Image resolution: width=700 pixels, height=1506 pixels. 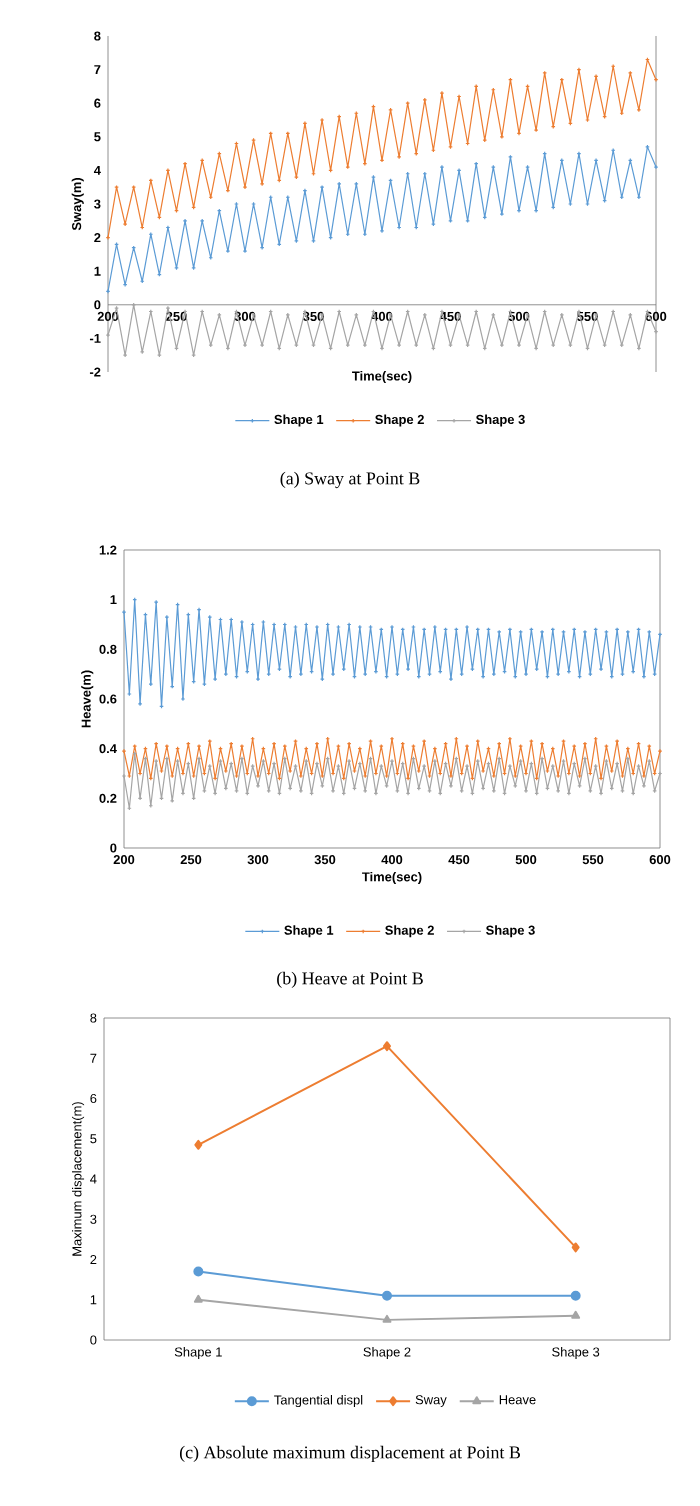 What do you see at coordinates (350, 1454) in the screenshot?
I see `text: (c) Absolute maximum displacement at Point B` at bounding box center [350, 1454].